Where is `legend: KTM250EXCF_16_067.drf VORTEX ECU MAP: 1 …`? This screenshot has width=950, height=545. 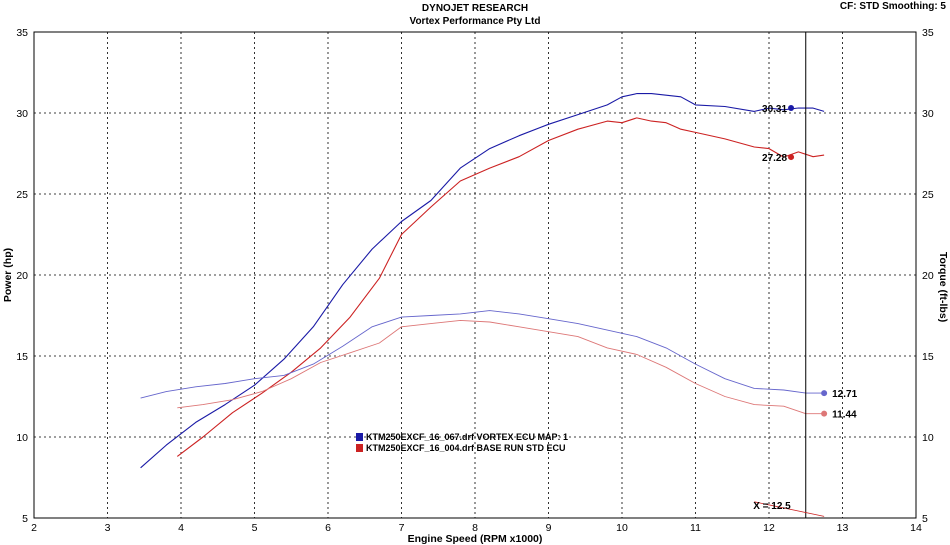 legend: KTM250EXCF_16_067.drf VORTEX ECU MAP: 1 … is located at coordinates (462, 442).